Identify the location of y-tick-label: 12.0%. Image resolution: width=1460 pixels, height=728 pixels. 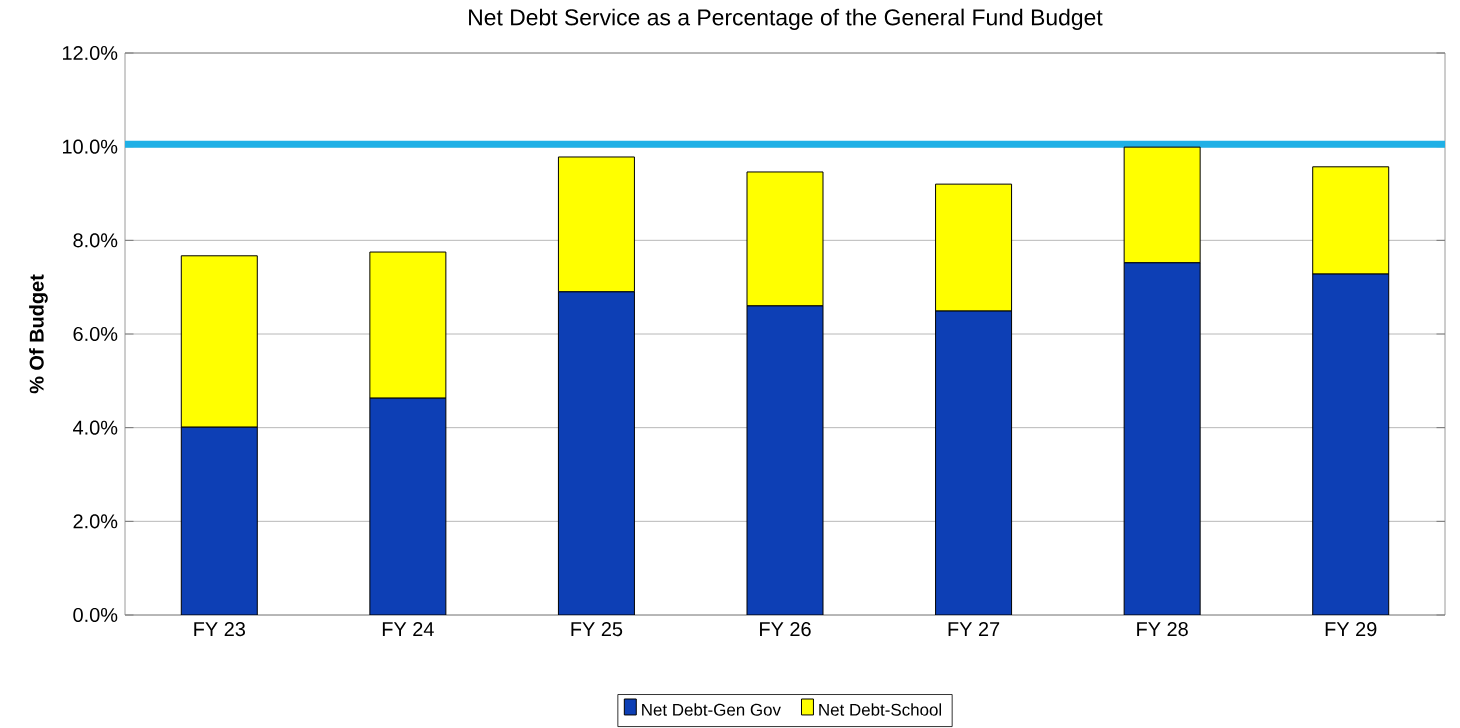
(90, 53).